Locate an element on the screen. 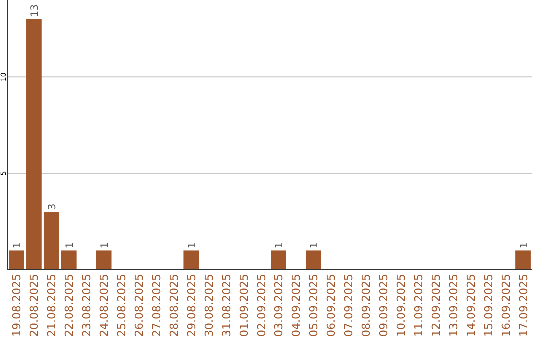 The width and height of the screenshot is (540, 340). x-tick-label: 13.09.2025 is located at coordinates (453, 305).